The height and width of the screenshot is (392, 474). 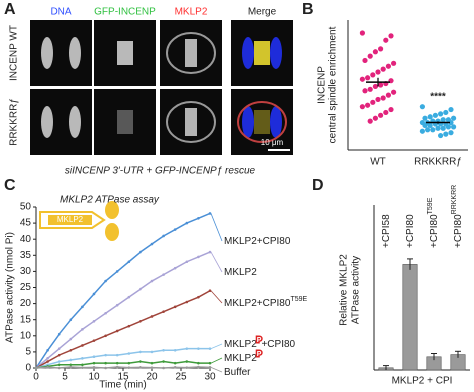 I want to click on micrograph, so click(x=125, y=122).